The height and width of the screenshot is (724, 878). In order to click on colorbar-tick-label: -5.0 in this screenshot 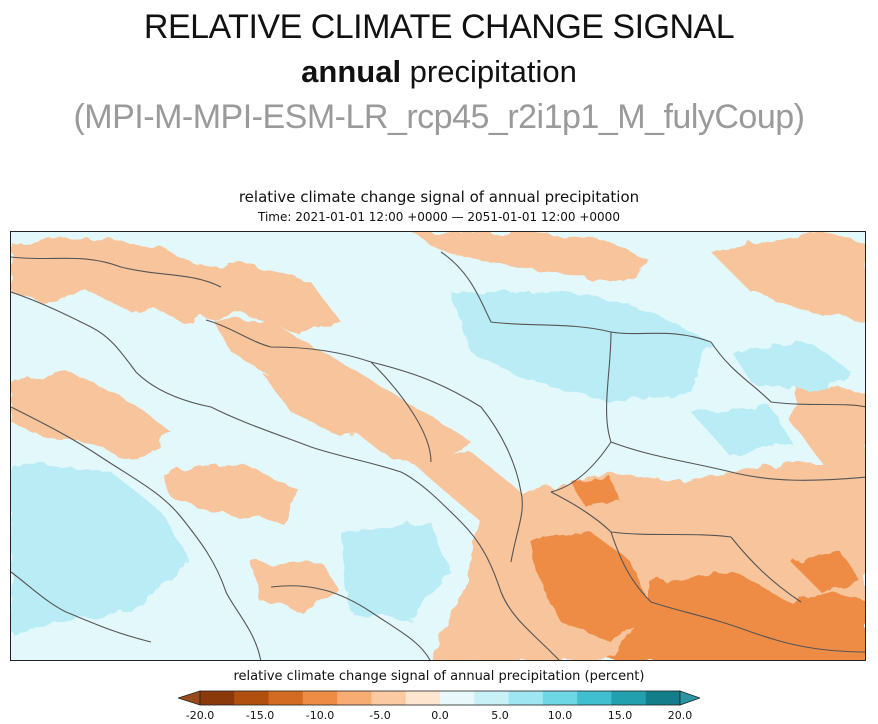, I will do `click(380, 715)`.